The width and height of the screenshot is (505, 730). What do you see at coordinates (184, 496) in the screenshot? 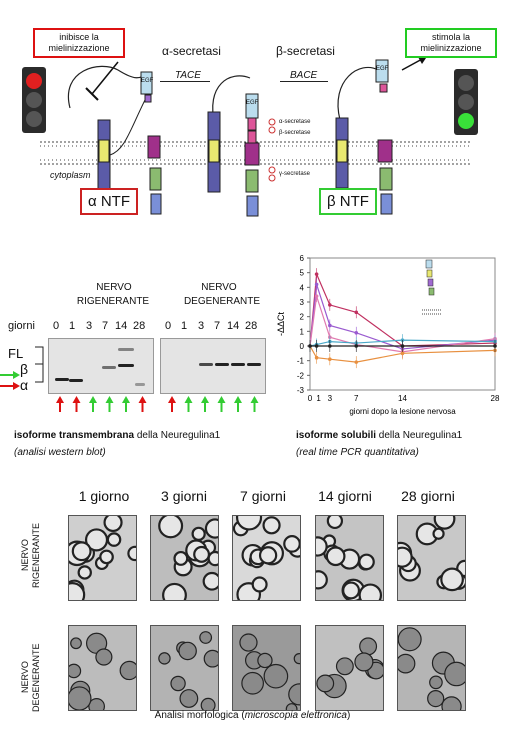
I see `morph-day-3: 3 giorni` at bounding box center [184, 496].